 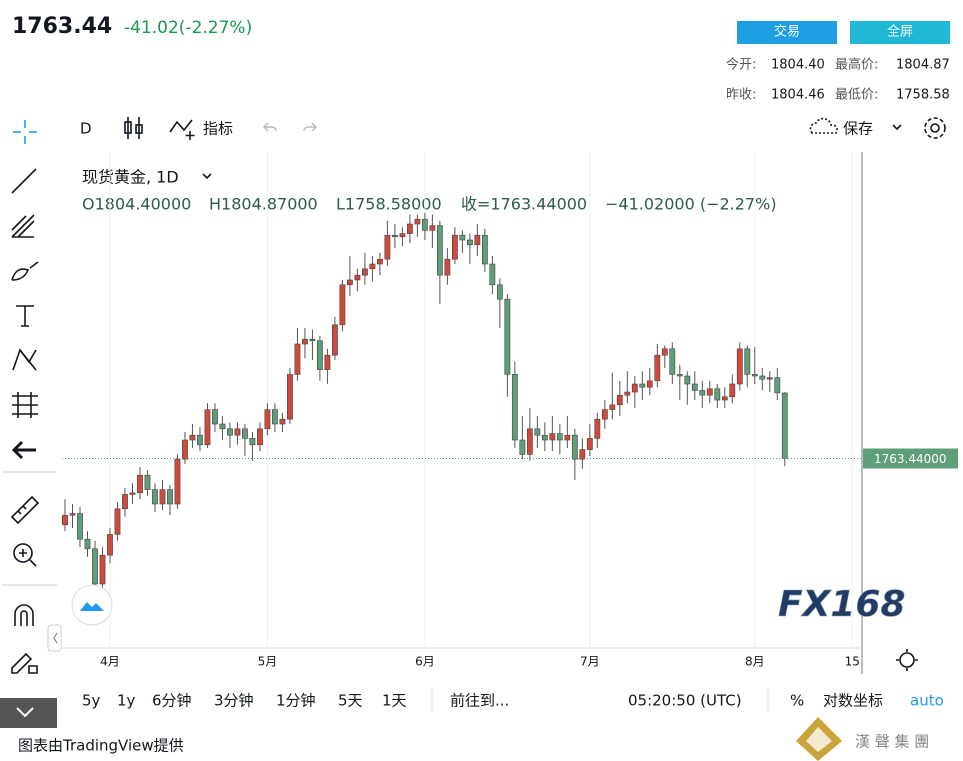 What do you see at coordinates (24, 359) in the screenshot?
I see `pattern-tool` at bounding box center [24, 359].